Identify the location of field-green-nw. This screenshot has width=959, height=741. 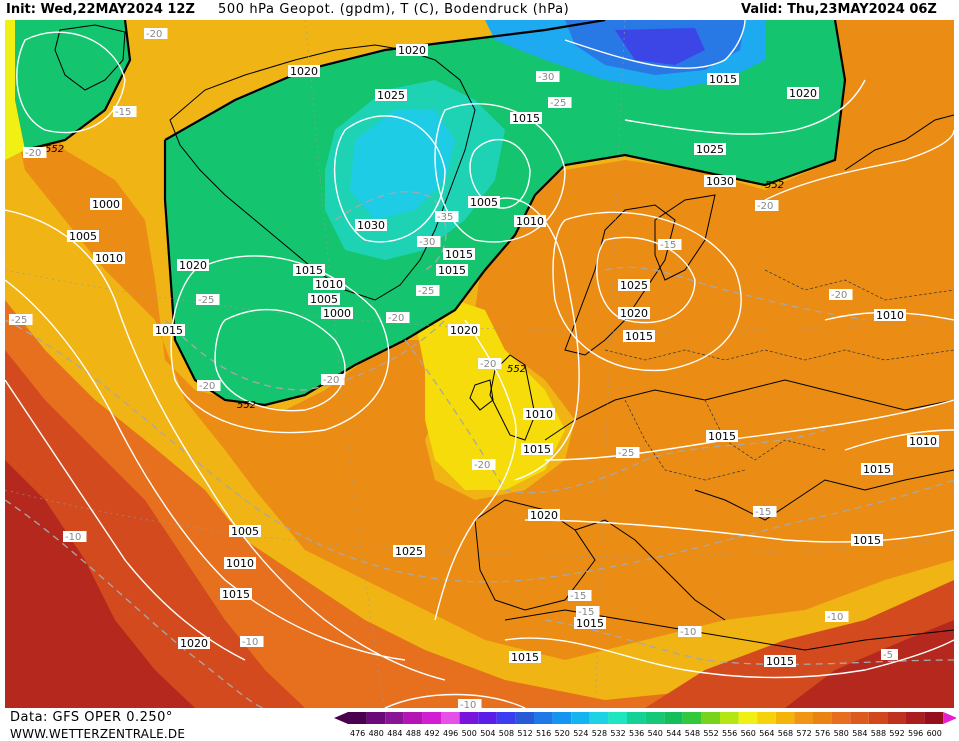
(72, 85).